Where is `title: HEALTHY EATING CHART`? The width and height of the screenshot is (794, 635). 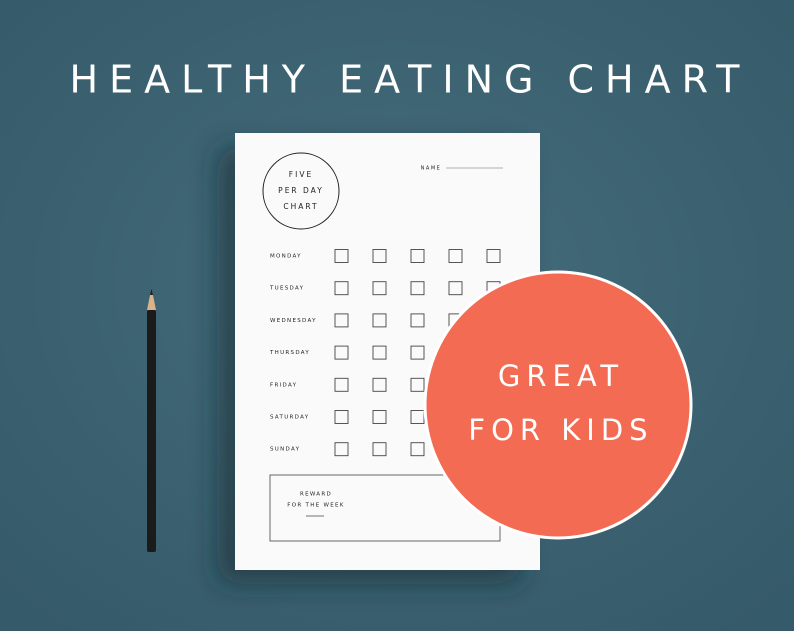
title: HEALTHY EATING CHART is located at coordinates (410, 80).